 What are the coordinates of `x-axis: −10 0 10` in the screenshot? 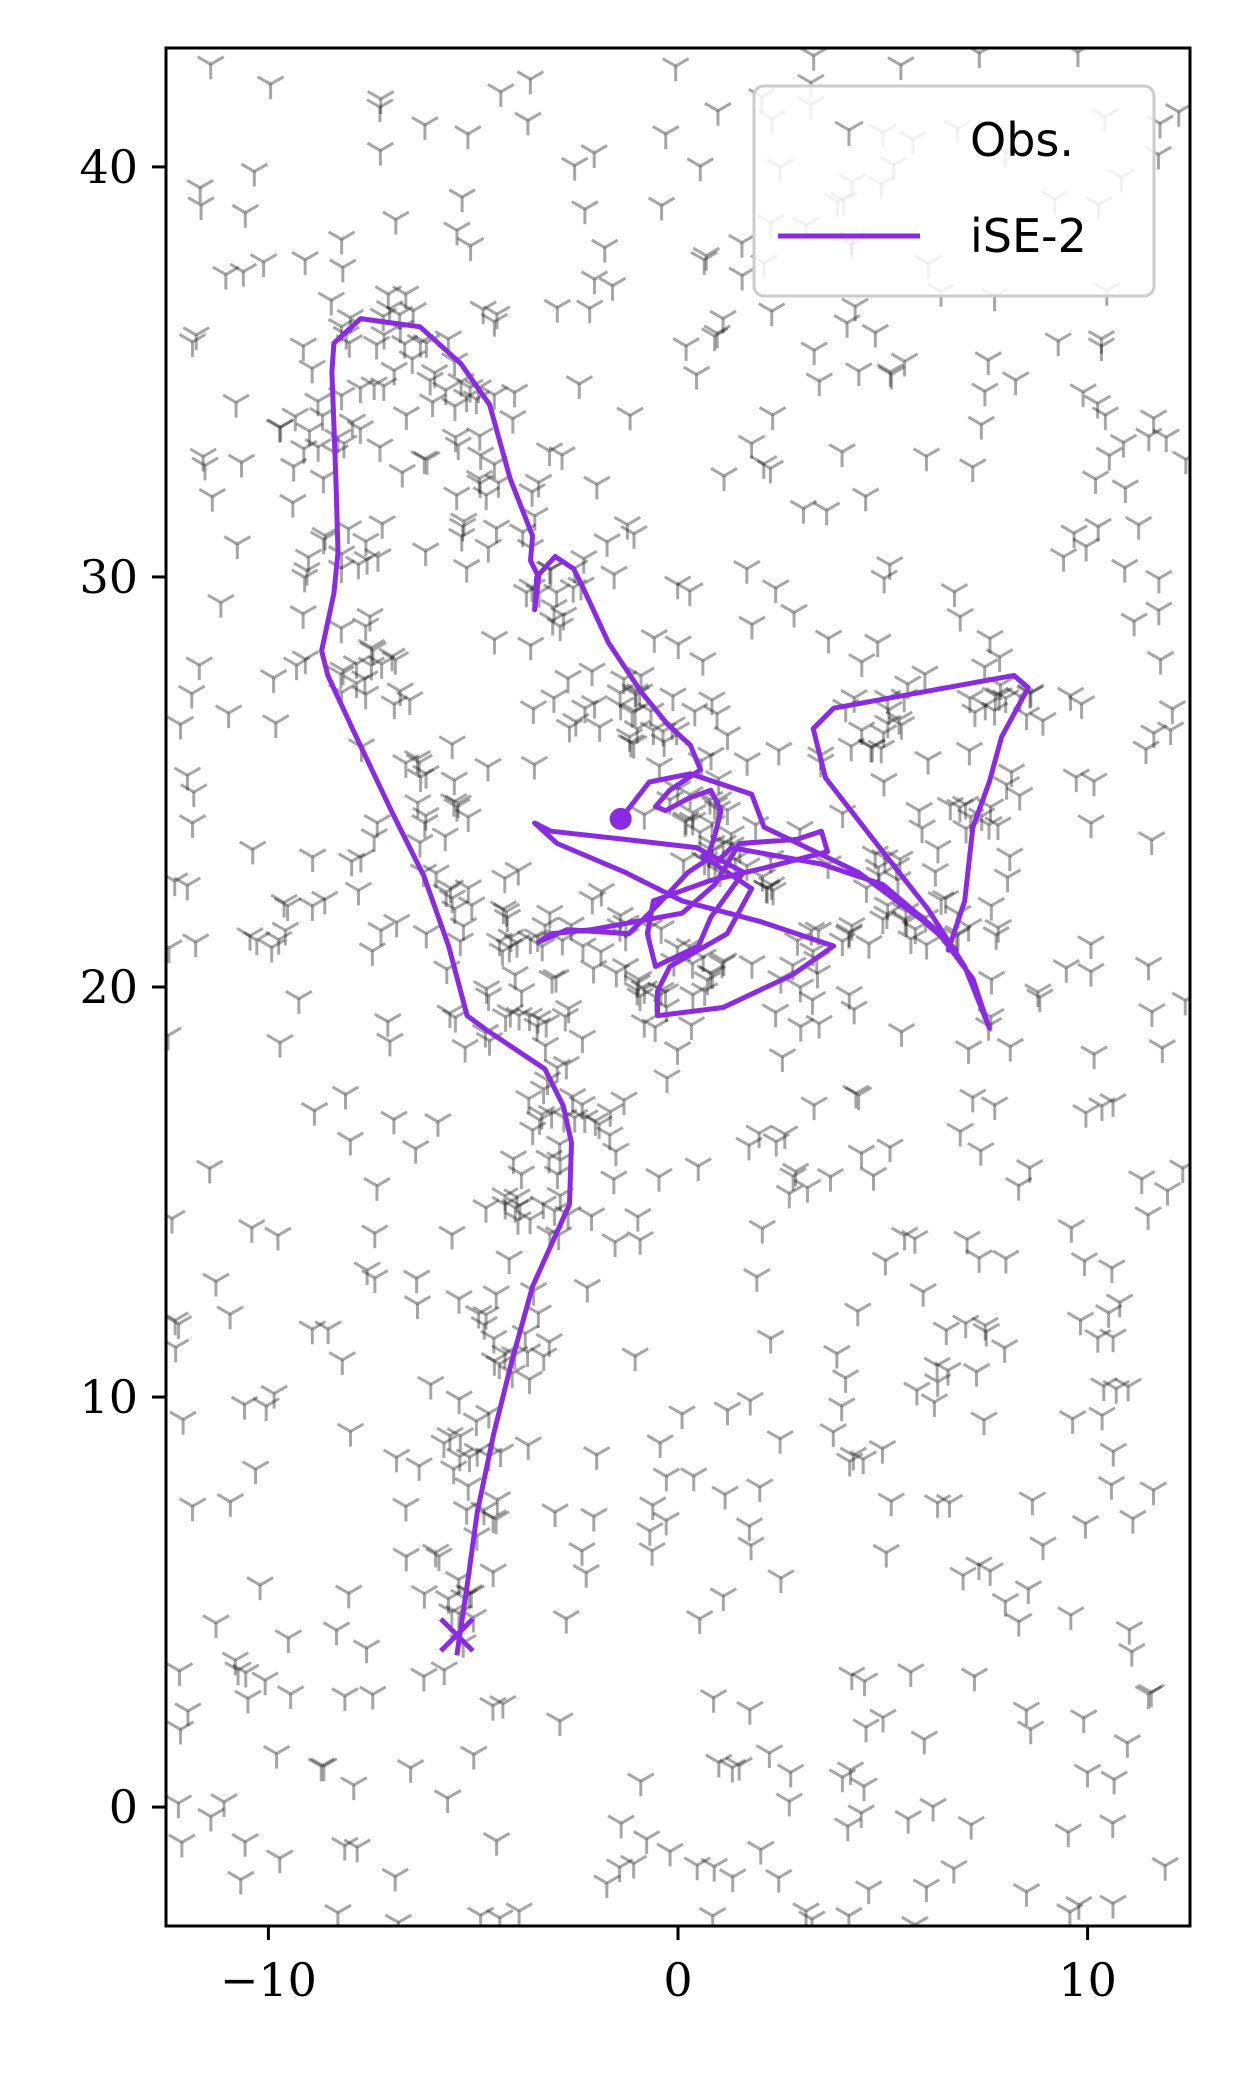 It's located at (668, 1966).